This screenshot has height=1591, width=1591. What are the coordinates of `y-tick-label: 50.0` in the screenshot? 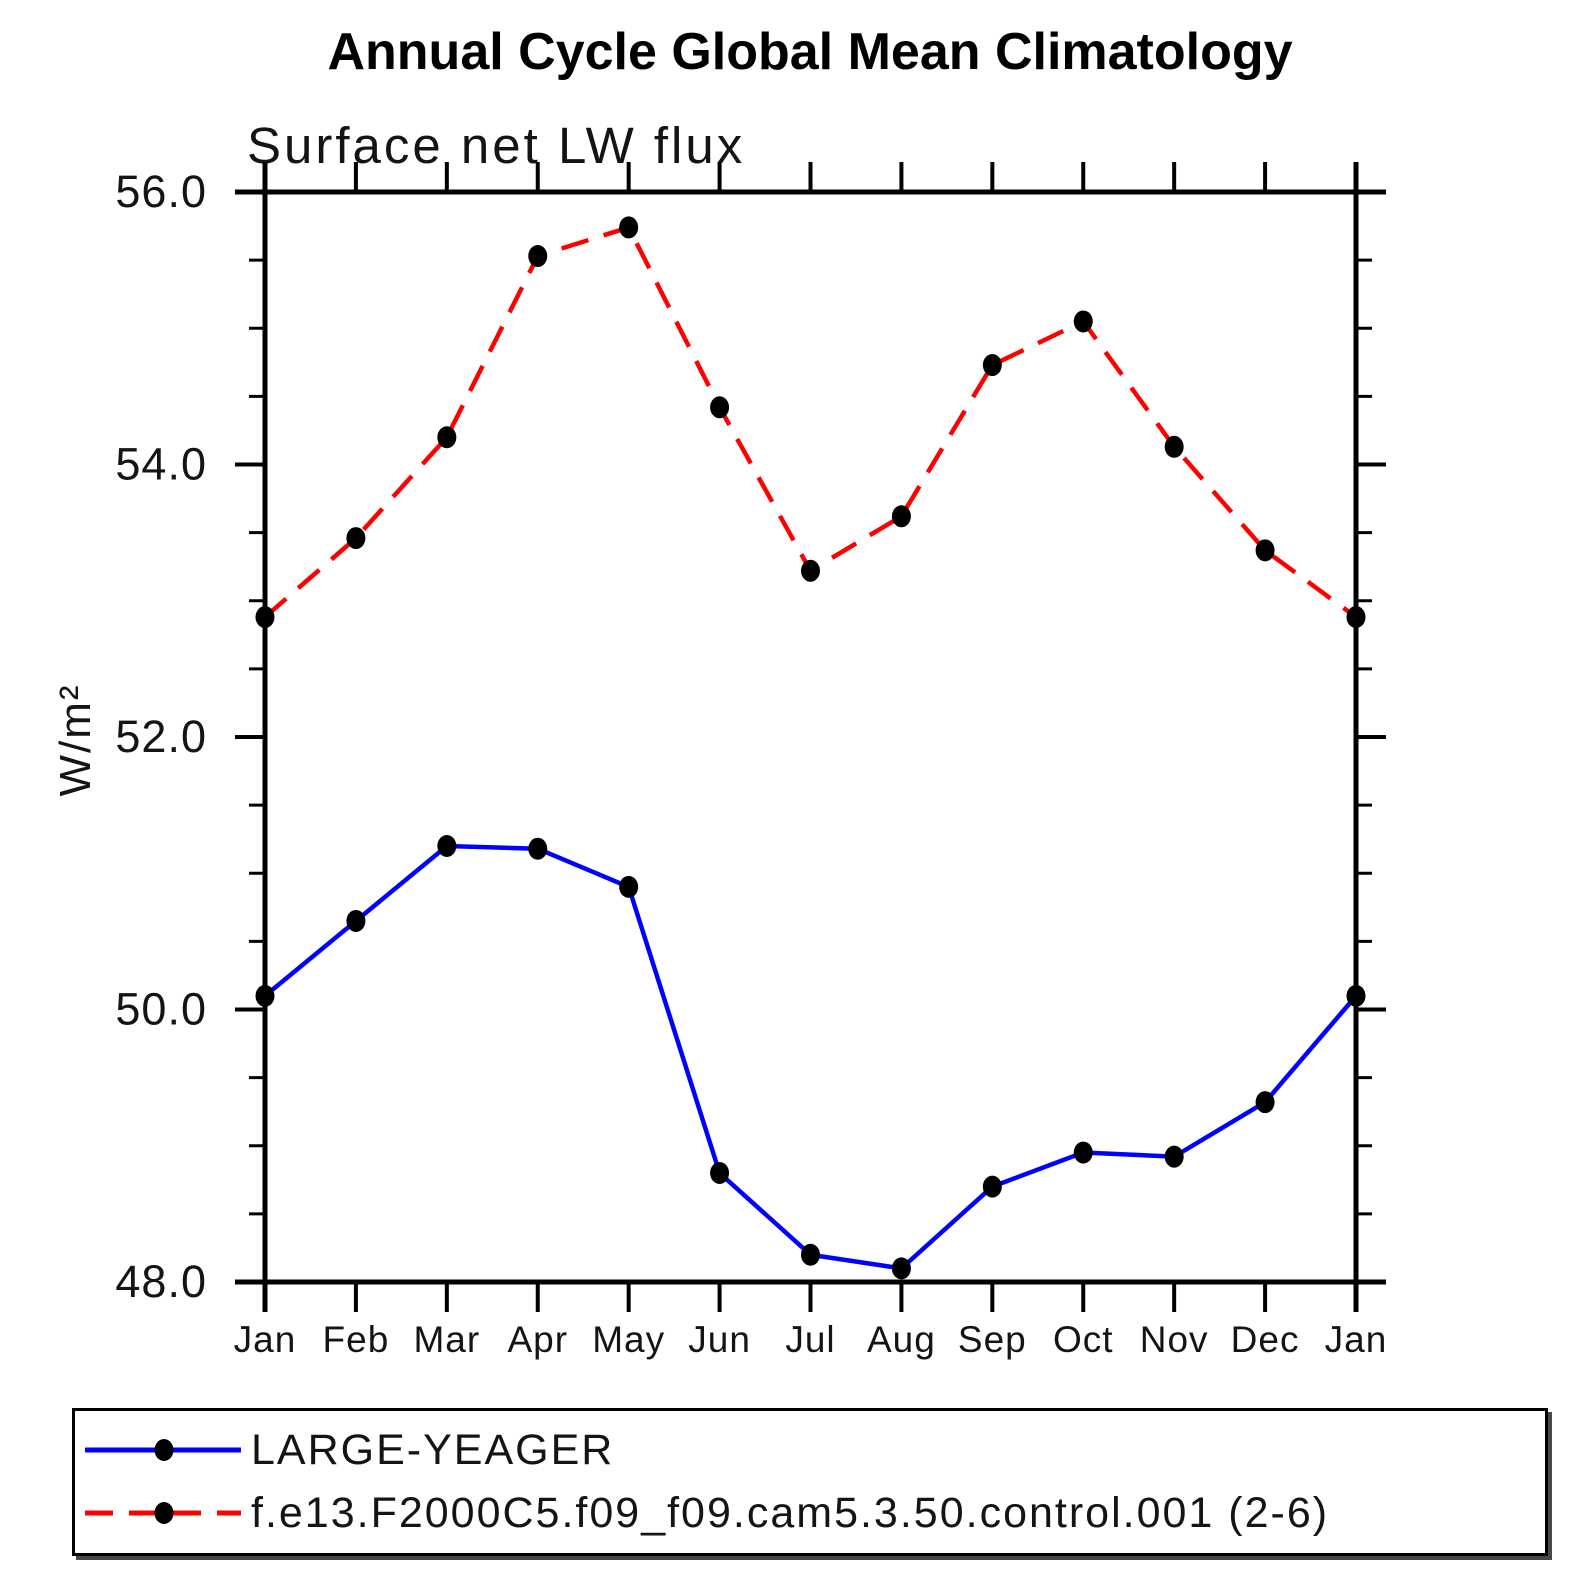 It's located at (161, 1009).